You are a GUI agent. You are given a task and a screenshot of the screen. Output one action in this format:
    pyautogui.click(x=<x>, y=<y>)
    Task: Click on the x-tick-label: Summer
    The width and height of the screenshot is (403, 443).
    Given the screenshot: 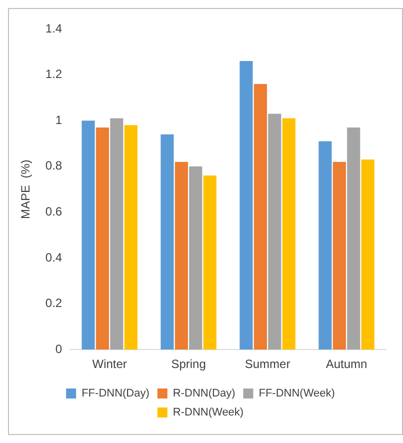 What is the action you would take?
    pyautogui.click(x=267, y=364)
    